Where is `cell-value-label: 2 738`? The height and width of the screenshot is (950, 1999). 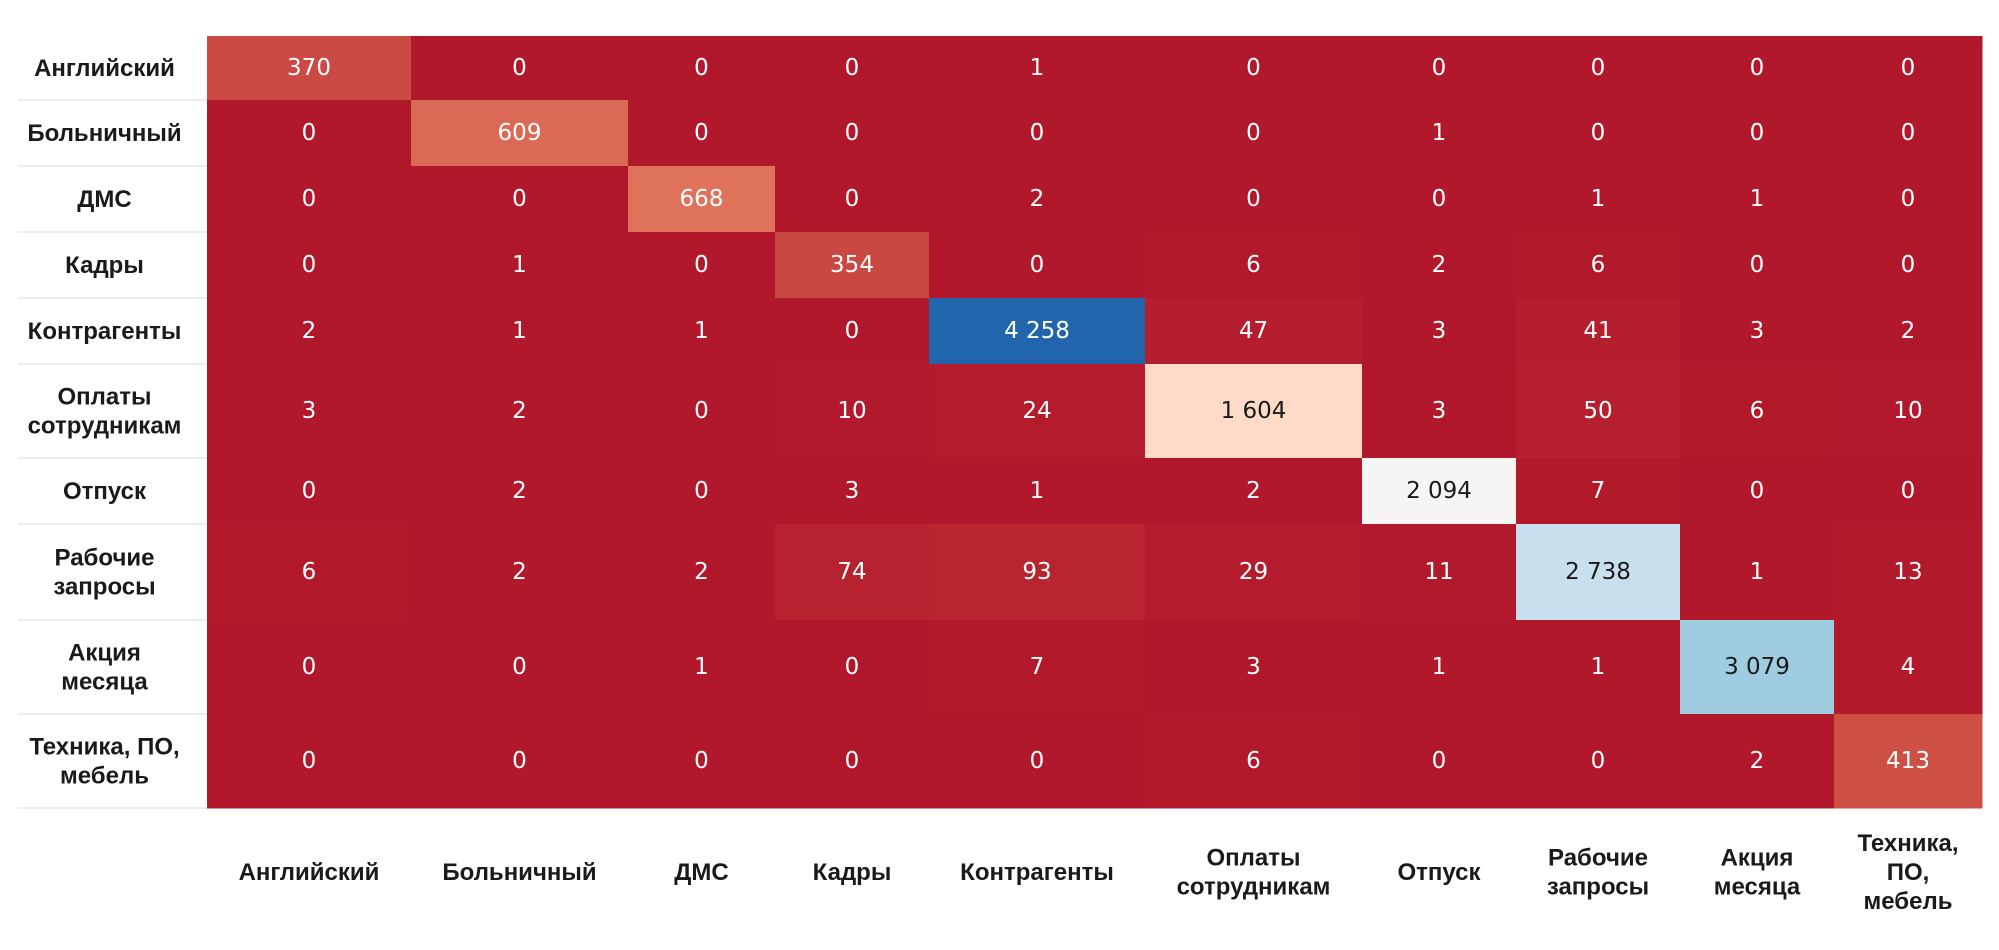
cell-value-label: 2 738 is located at coordinates (1598, 572).